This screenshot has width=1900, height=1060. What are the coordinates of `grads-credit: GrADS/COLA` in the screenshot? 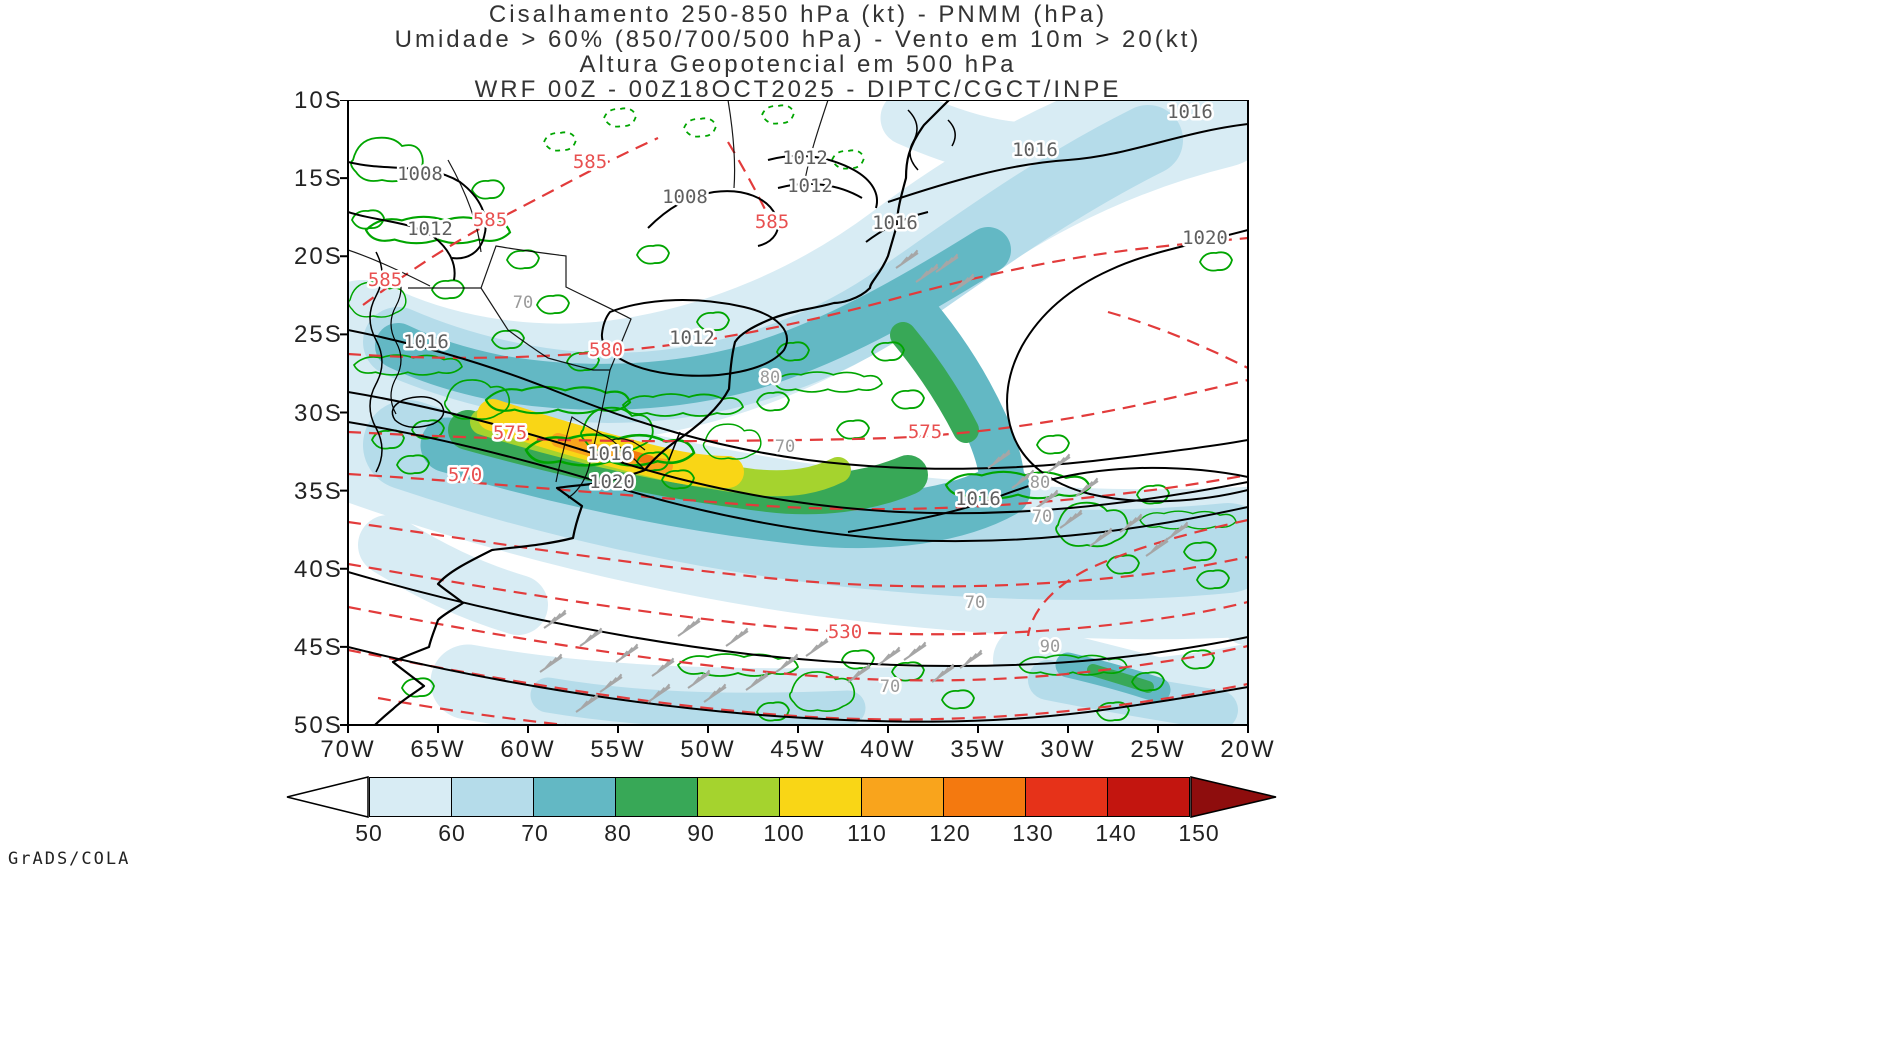 It's located at (69, 859).